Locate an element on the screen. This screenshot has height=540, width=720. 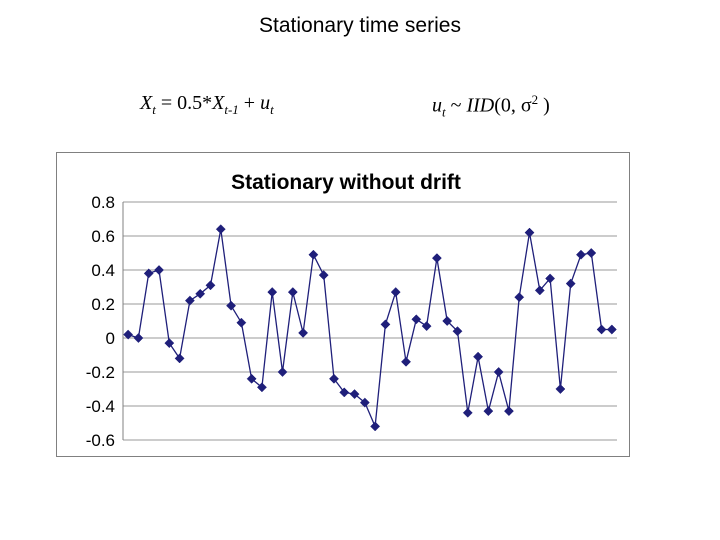
eq-plus: + is located at coordinates (249, 103).